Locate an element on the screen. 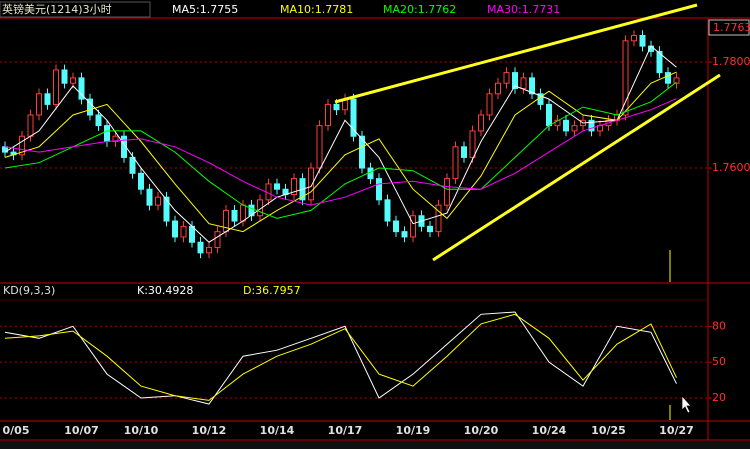  x-tick-label: 10/12 is located at coordinates (209, 430).